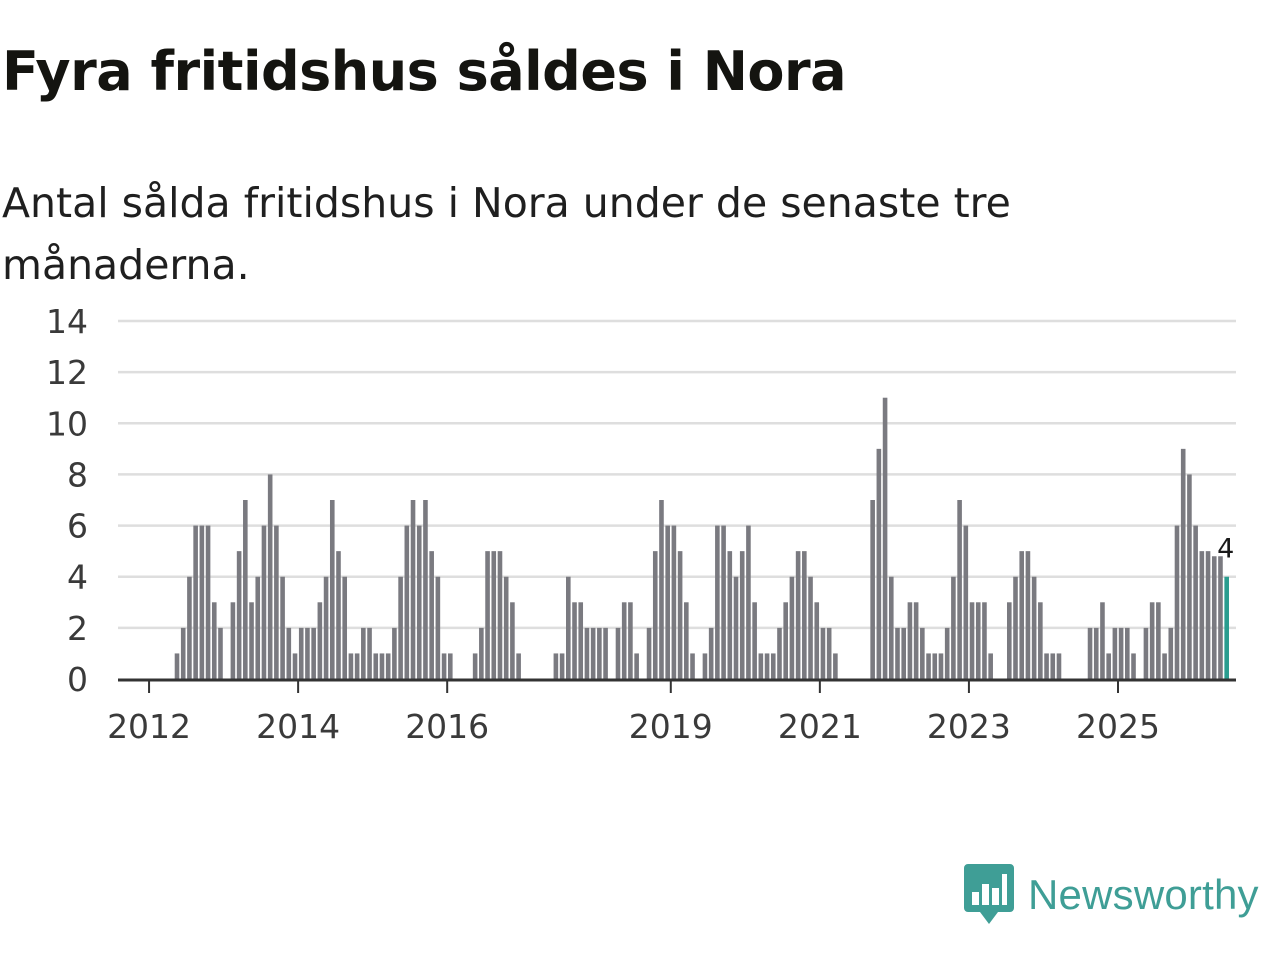 Image resolution: width=1280 pixels, height=960 pixels. I want to click on y-tick-label-8: 8, so click(77, 474).